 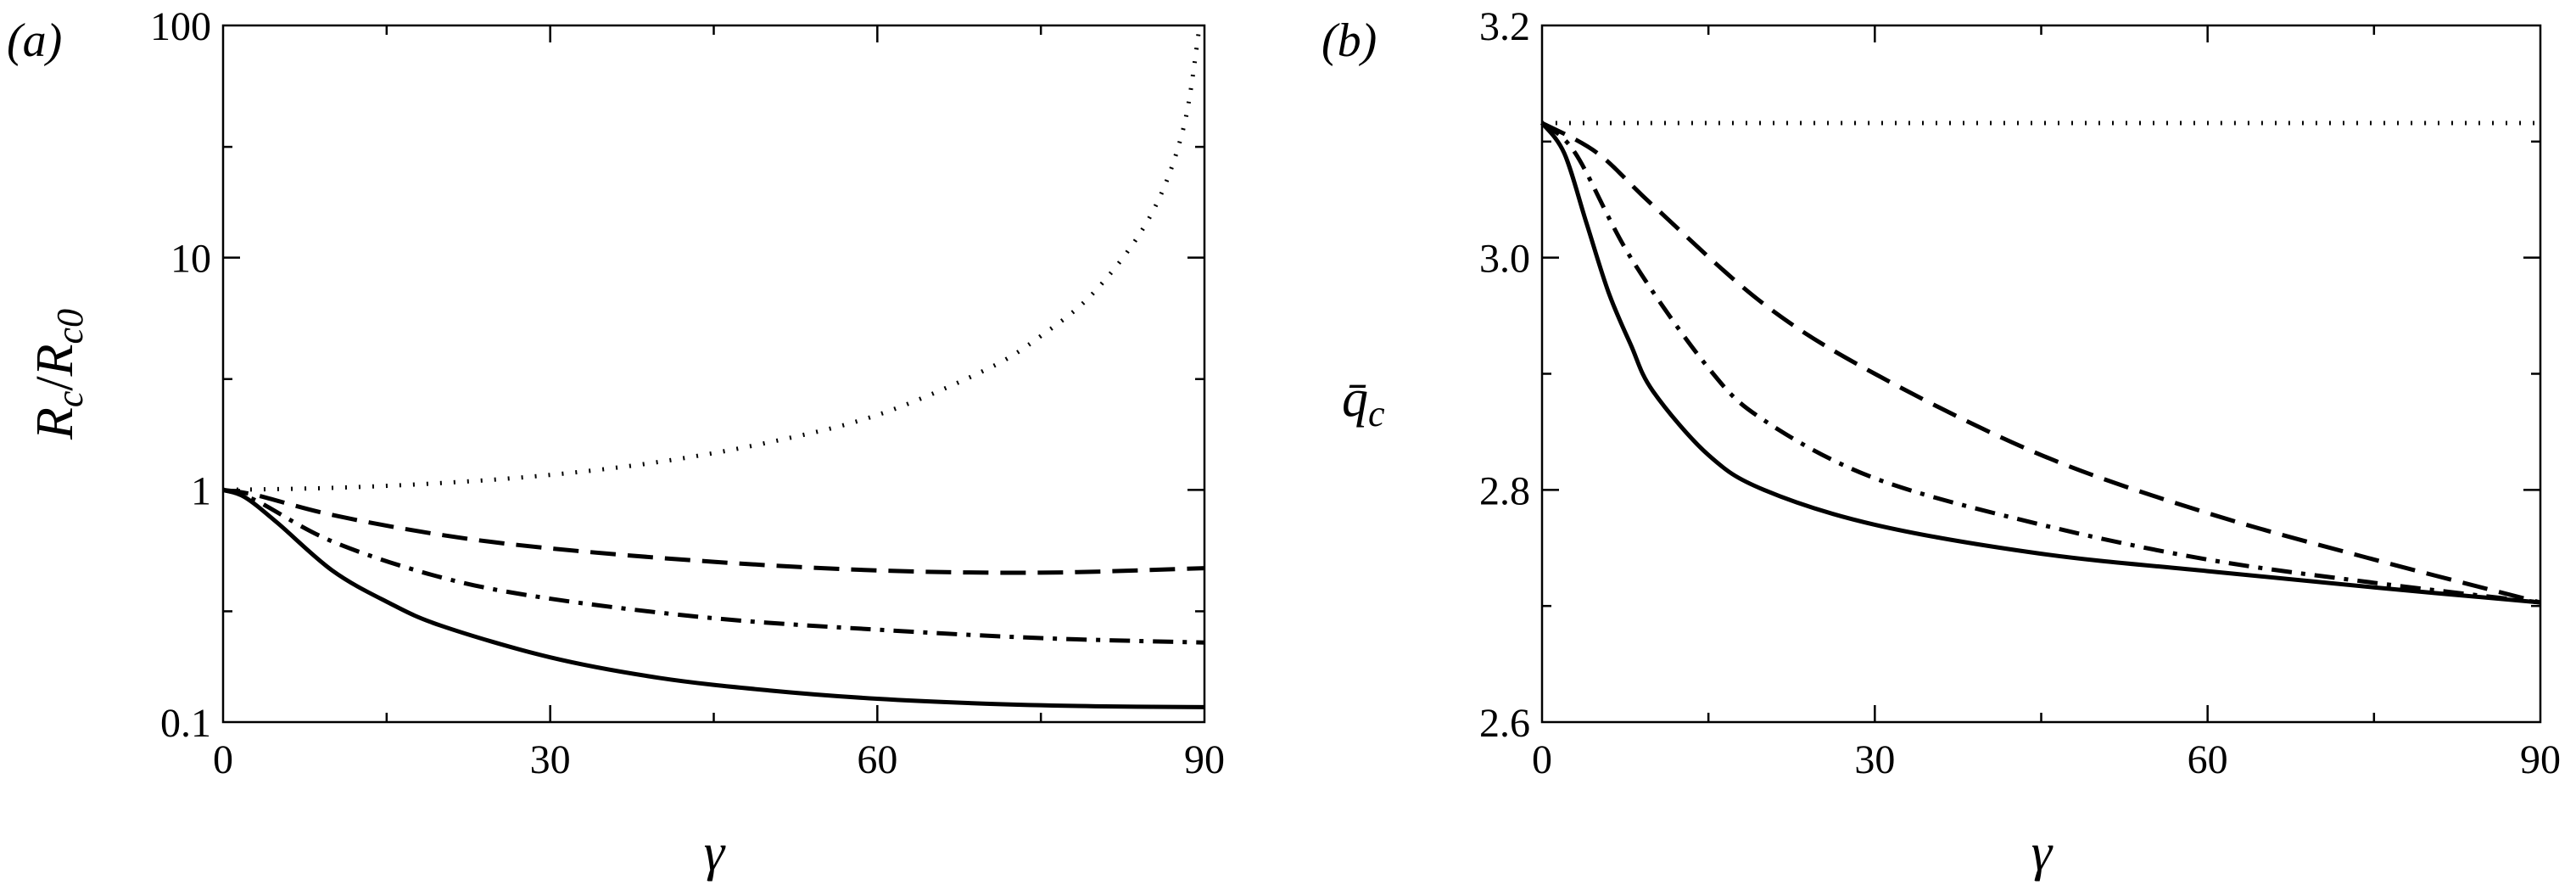 I want to click on series-dash-dot-line, so click(x=713, y=566).